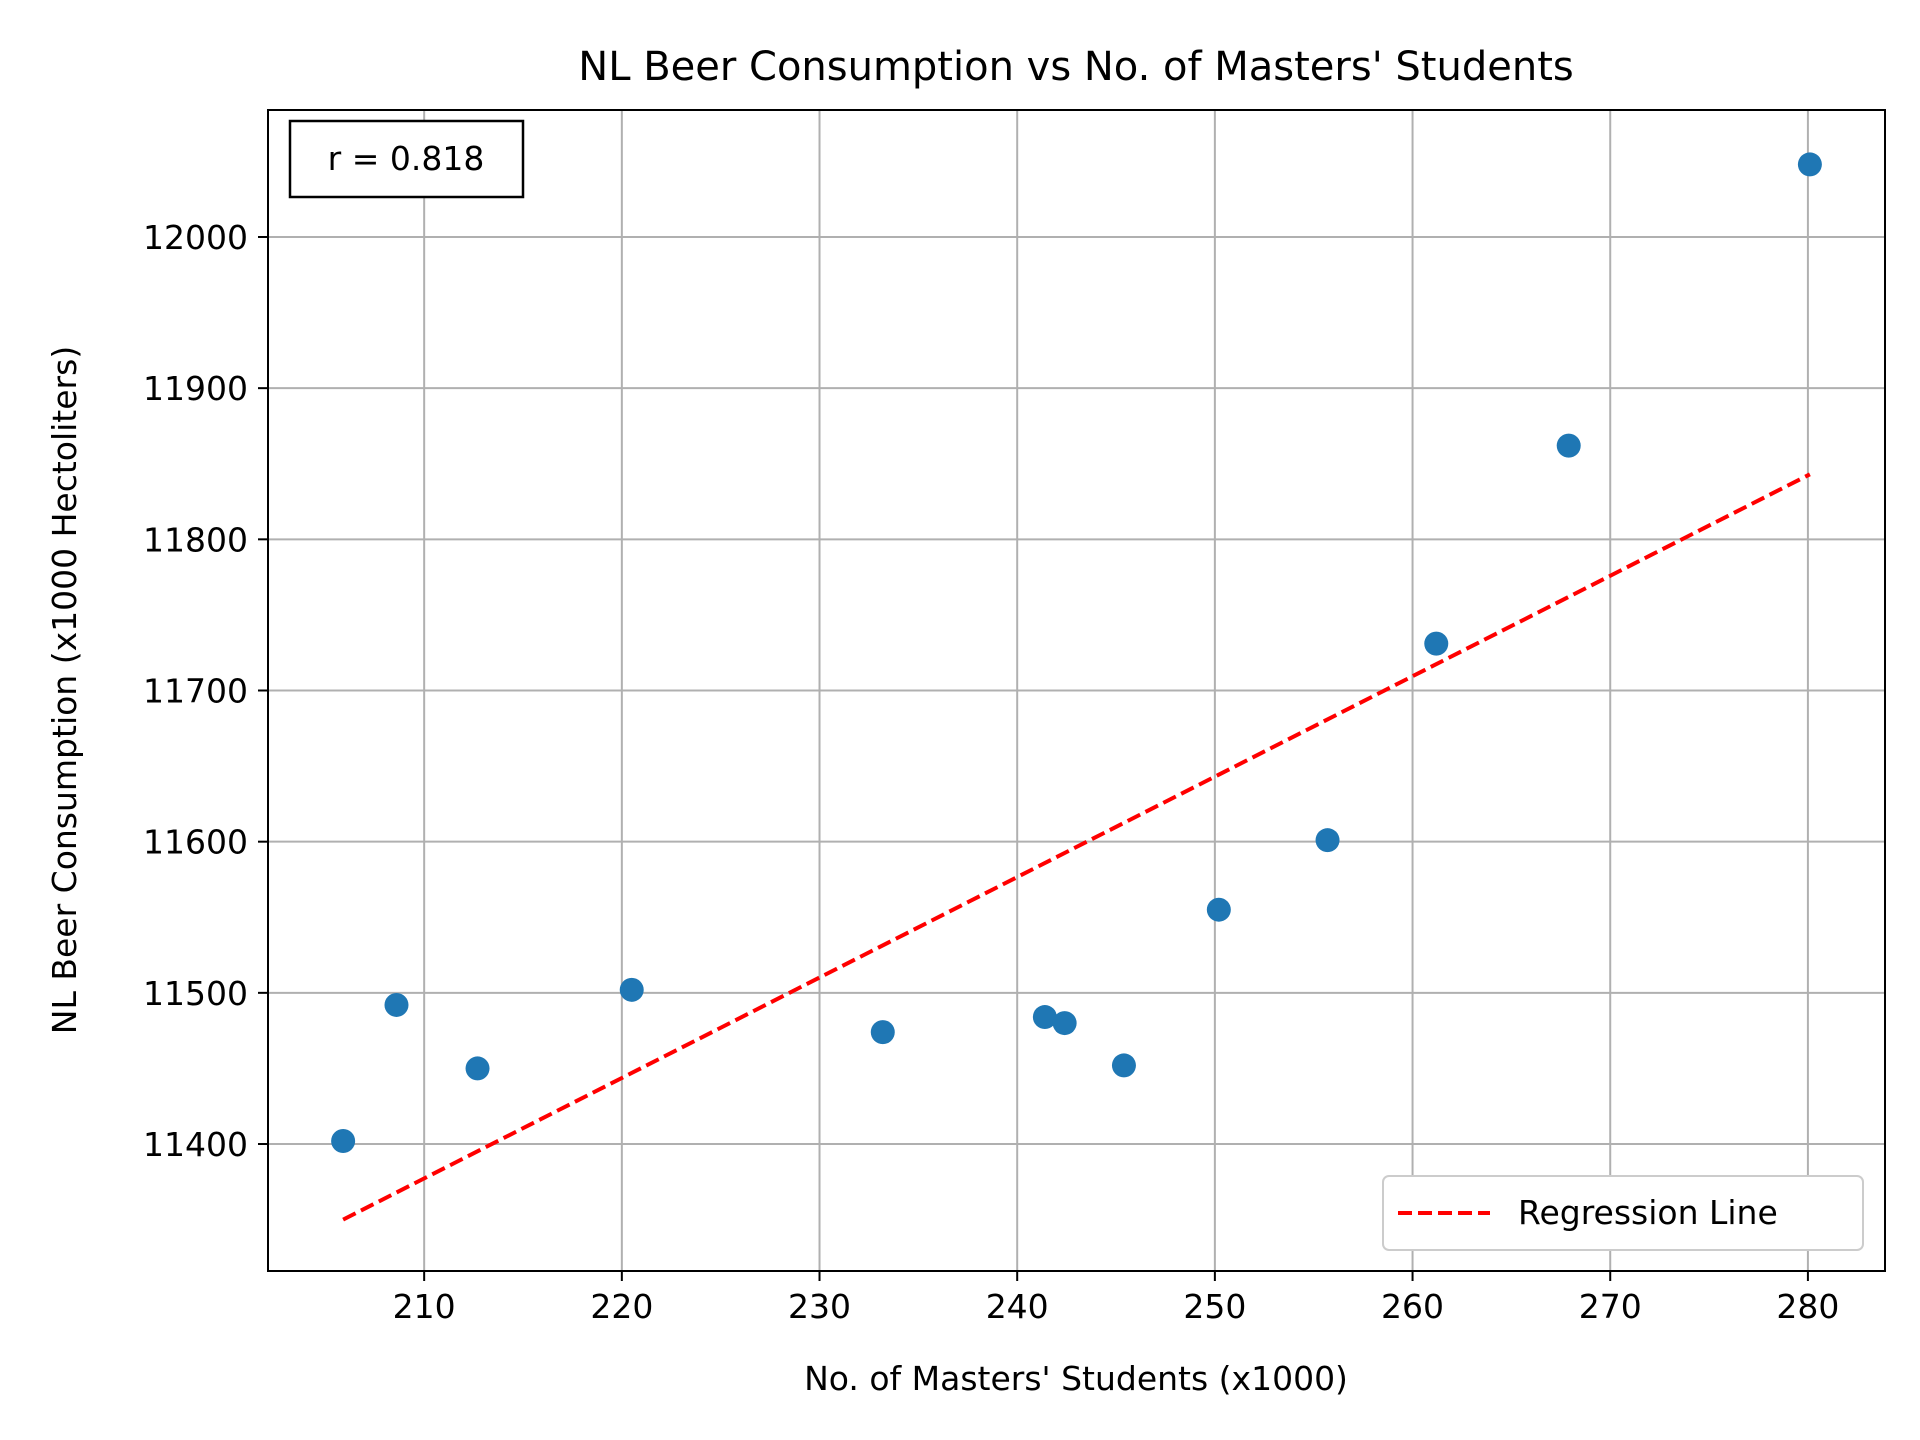 This screenshot has width=1920, height=1440. I want to click on y-tick-label: 11800, so click(195, 539).